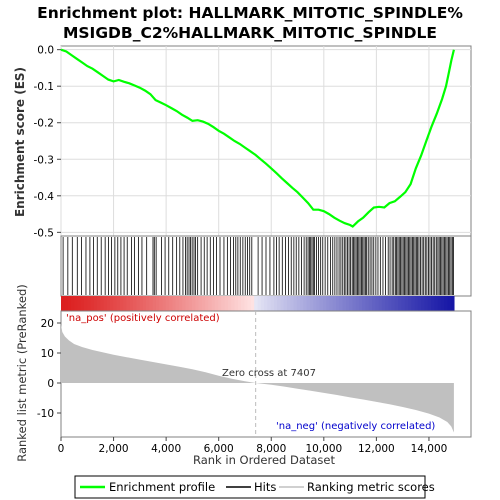  Describe the element at coordinates (250, 33) in the screenshot. I see `chart-title-line2: MSIGDB_C2%HALLMARK_MITOTIC_SPINDLE` at that location.